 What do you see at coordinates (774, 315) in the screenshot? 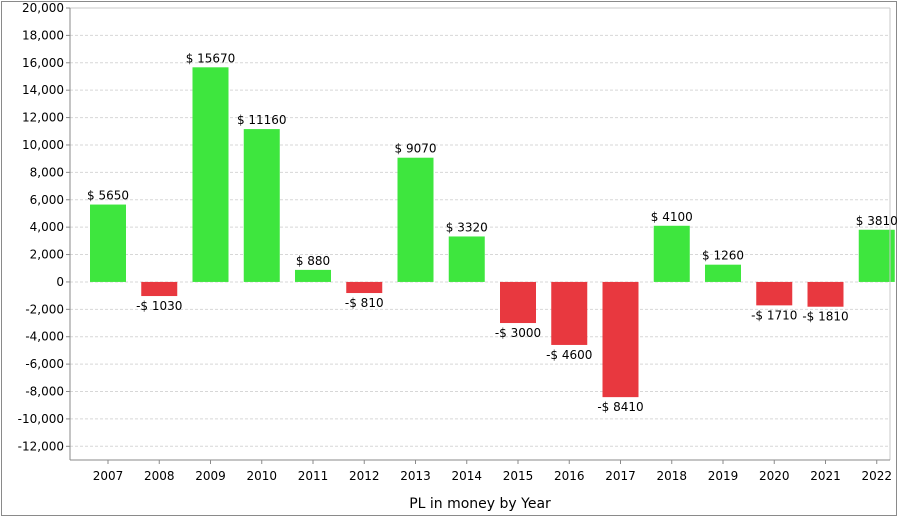
I see `data-label-2020: -$ 1710` at bounding box center [774, 315].